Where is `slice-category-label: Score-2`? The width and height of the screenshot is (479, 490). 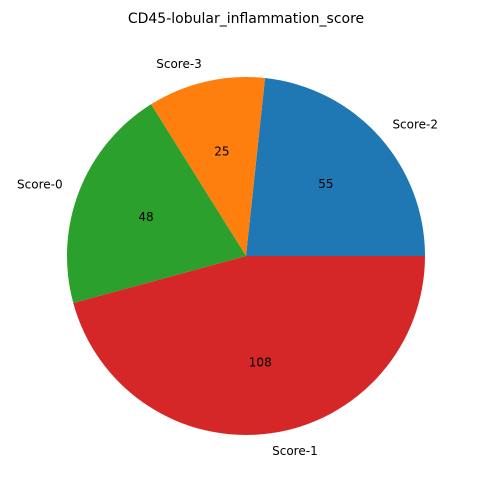
slice-category-label: Score-2 is located at coordinates (415, 124).